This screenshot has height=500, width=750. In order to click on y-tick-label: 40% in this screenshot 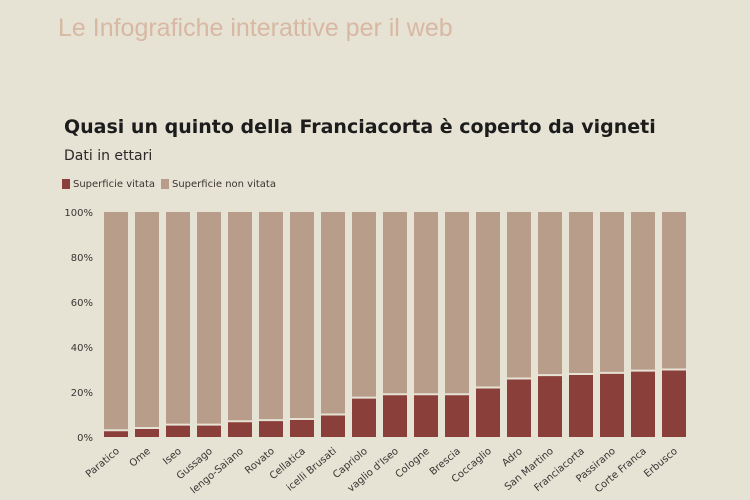, I will do `click(82, 348)`.